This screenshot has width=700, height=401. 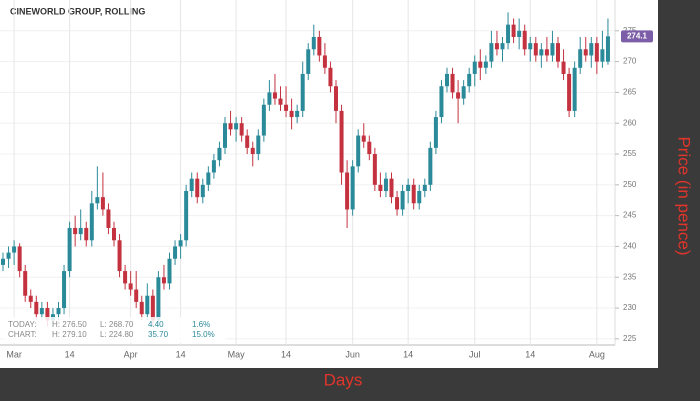 What do you see at coordinates (684, 195) in the screenshot?
I see `y-axis-label: Price (in pence)` at bounding box center [684, 195].